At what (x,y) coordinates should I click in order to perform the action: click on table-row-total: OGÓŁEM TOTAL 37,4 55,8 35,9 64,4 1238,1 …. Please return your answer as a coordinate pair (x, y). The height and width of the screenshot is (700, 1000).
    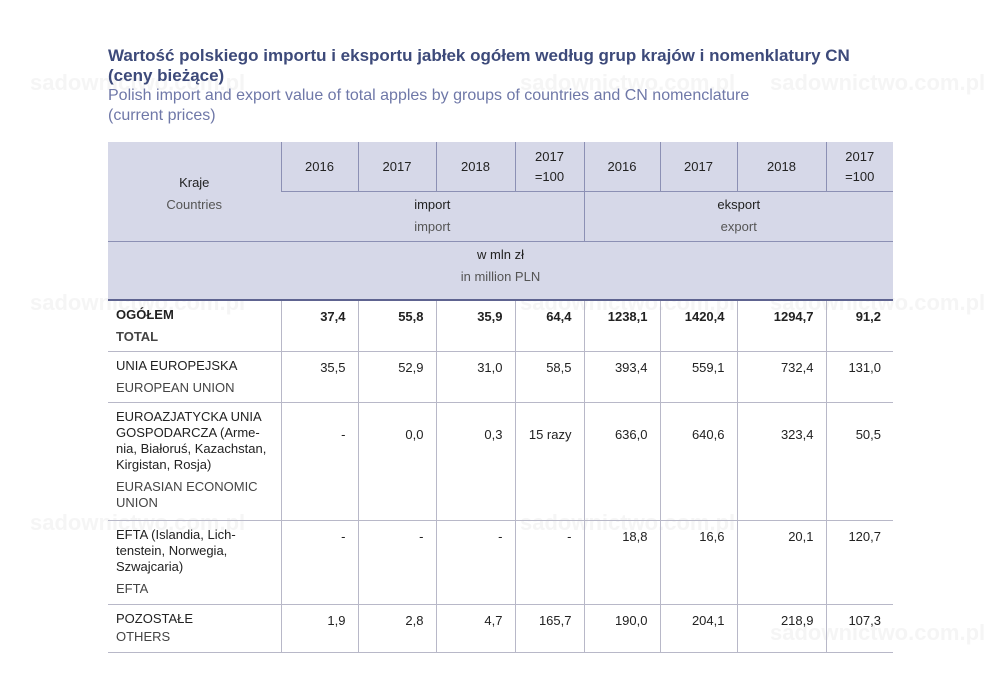
    Looking at the image, I should click on (500, 326).